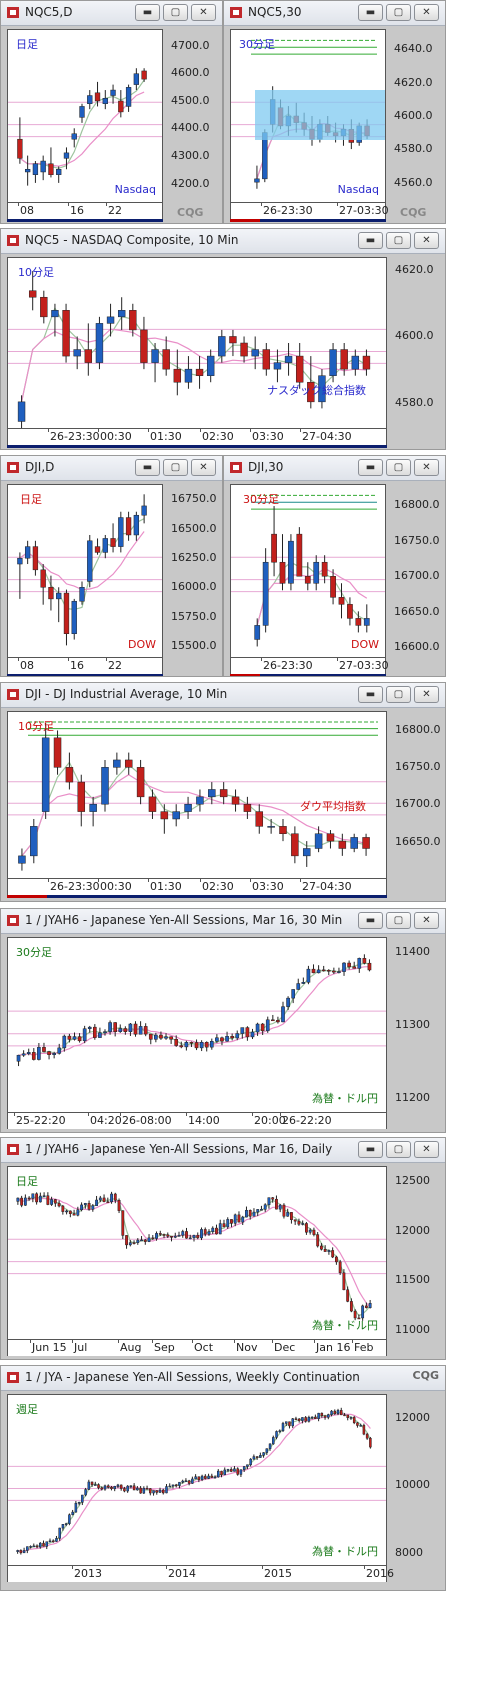  Describe the element at coordinates (223, 695) in the screenshot. I see `title-bar: DJI - DJ Industrial Average, 10 Min ▬ ▢ ✕` at that location.